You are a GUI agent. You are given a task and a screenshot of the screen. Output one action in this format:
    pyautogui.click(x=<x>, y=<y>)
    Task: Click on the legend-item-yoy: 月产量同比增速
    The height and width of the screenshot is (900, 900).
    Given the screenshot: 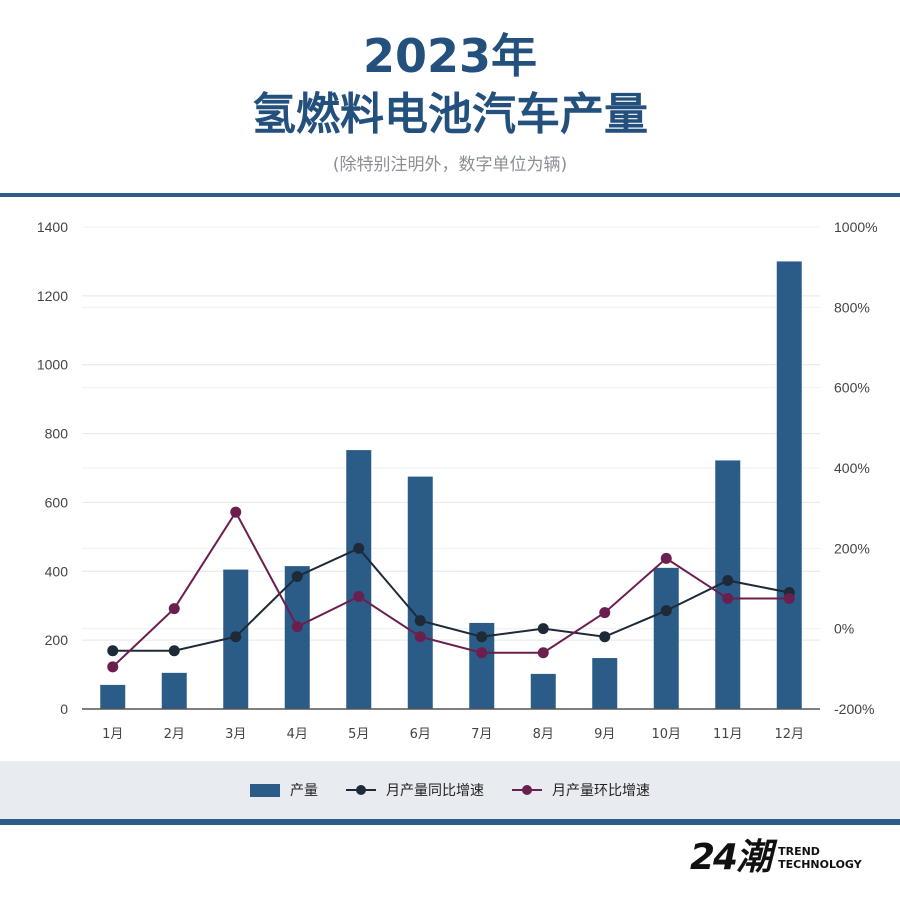 What is the action you would take?
    pyautogui.click(x=415, y=790)
    